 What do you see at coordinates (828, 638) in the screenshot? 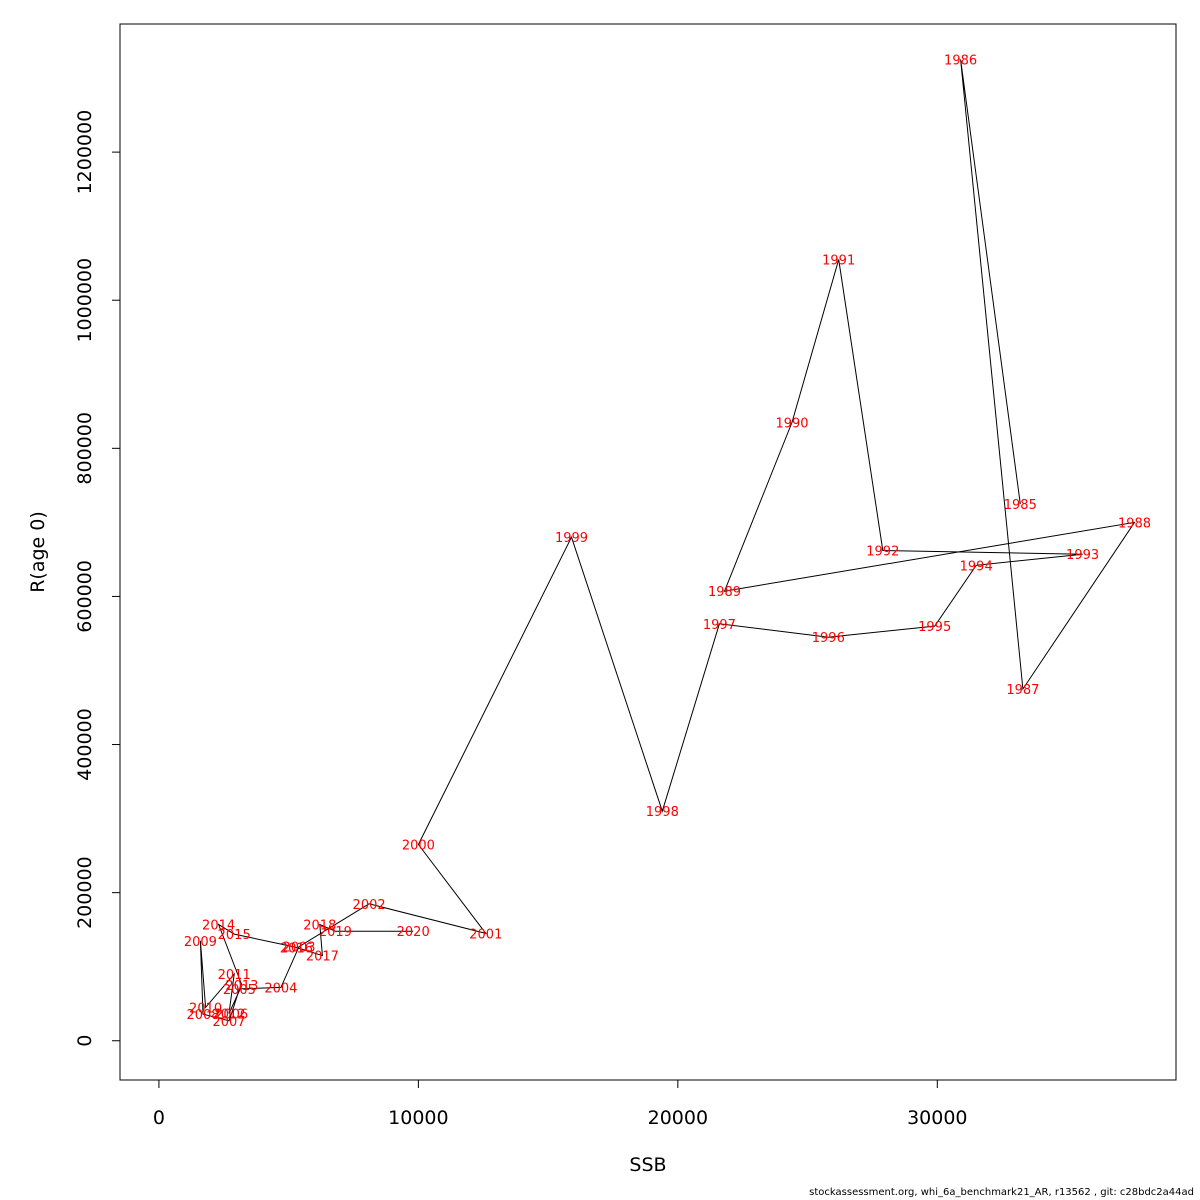
I see `point-label-1996: 1996` at bounding box center [828, 638].